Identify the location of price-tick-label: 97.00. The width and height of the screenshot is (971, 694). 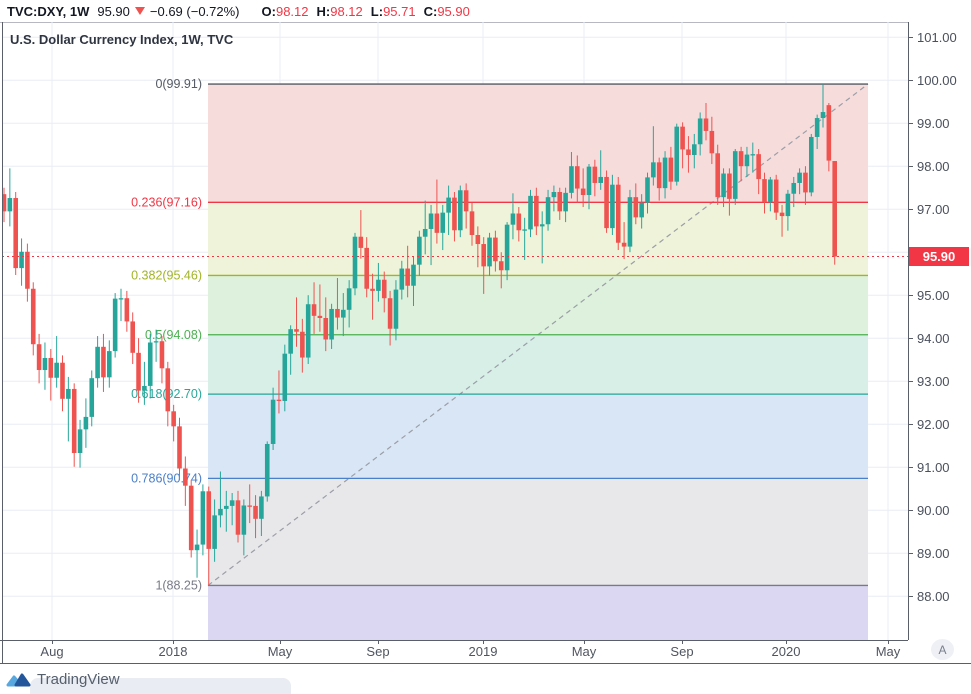
(929, 209).